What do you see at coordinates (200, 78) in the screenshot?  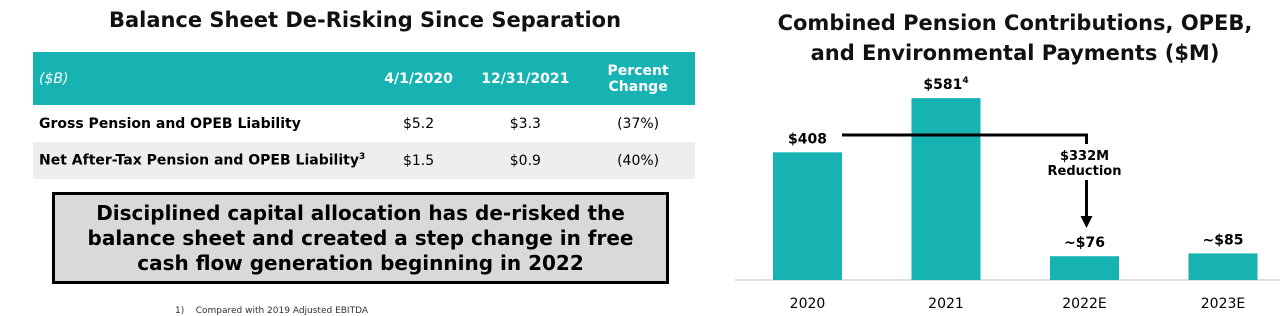 I see `header-cell: ($B)` at bounding box center [200, 78].